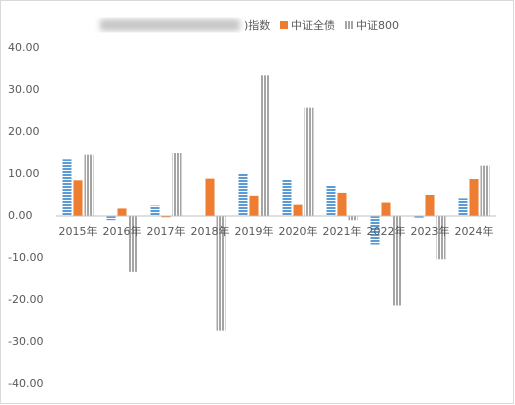 This screenshot has width=515, height=405. Describe the element at coordinates (25, 383) in the screenshot. I see `y-tick-label: -40.00` at that location.